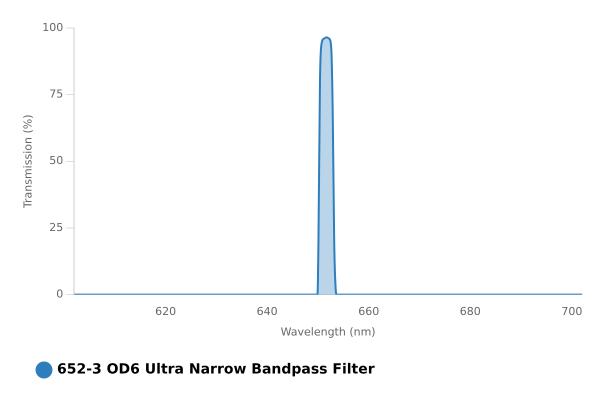 This screenshot has height=400, width=600. What do you see at coordinates (56, 94) in the screenshot?
I see `y-tick-label: 75` at bounding box center [56, 94].